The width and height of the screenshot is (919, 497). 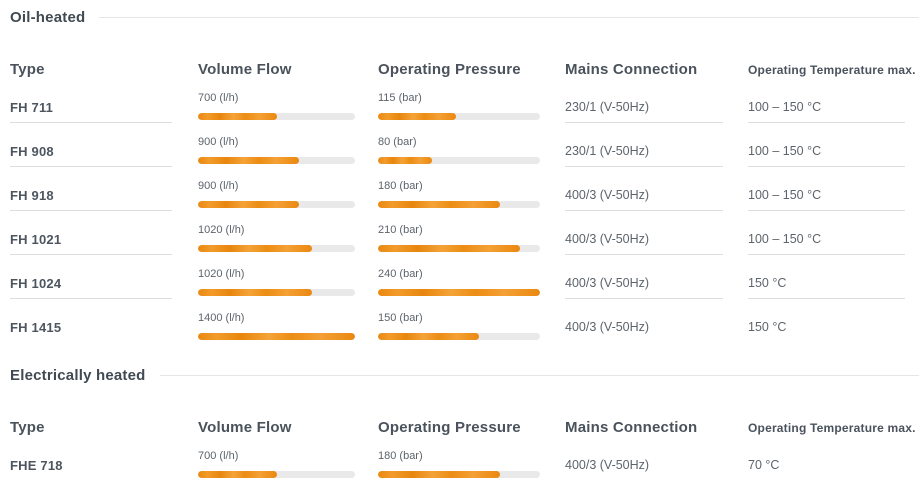 I want to click on section-header: Electrically heated, so click(x=464, y=375).